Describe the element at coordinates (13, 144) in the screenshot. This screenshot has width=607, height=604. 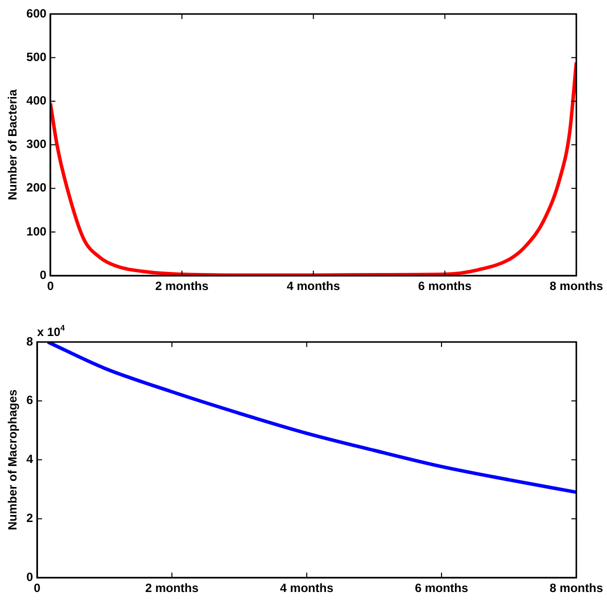
I see `y-axis-title: Number of Bacteria` at that location.